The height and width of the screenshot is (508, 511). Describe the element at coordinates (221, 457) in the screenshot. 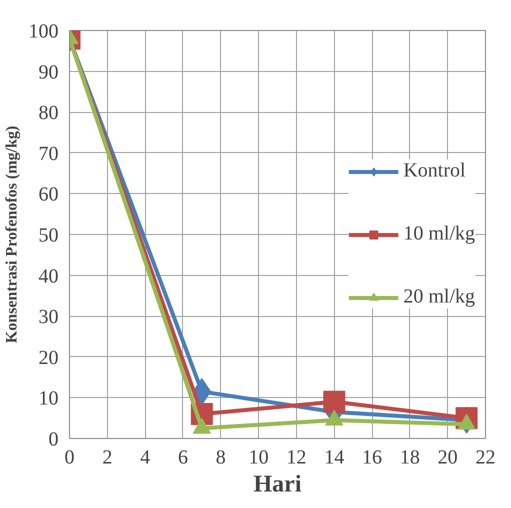

I see `x-tick-label: 8` at that location.